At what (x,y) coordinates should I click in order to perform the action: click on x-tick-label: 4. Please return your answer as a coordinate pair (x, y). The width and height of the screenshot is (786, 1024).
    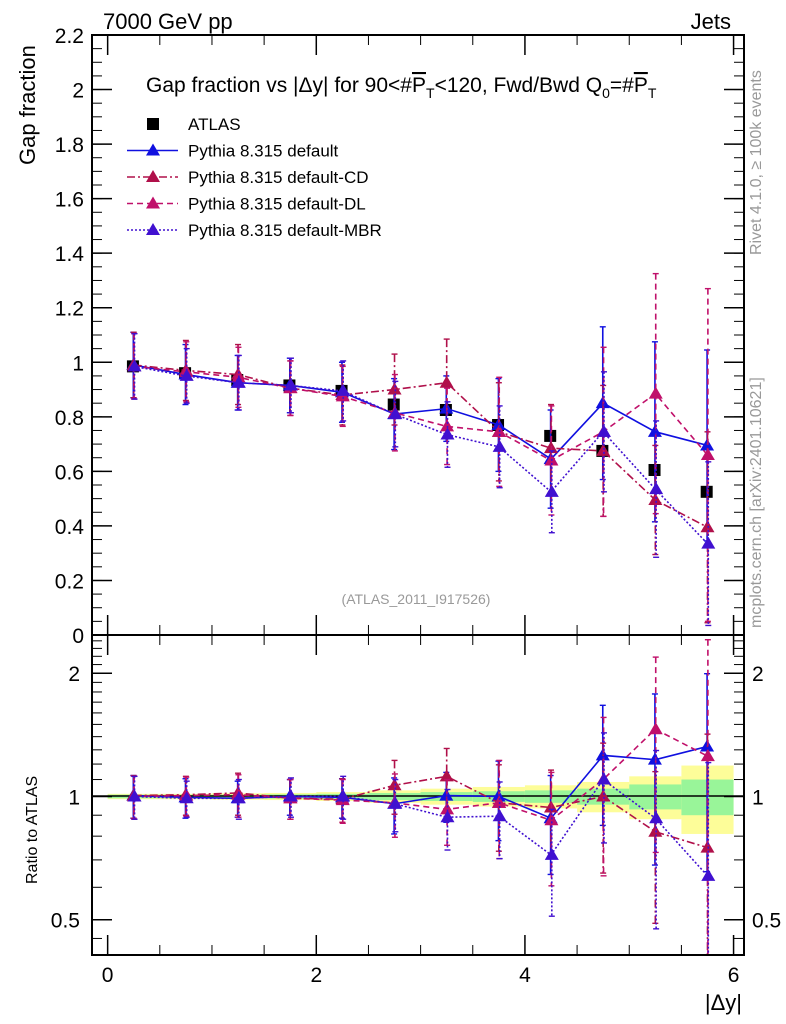
    Looking at the image, I should click on (525, 975).